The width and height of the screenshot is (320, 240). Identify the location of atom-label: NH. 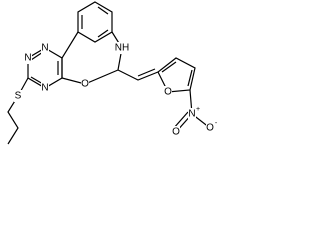
(122, 48).